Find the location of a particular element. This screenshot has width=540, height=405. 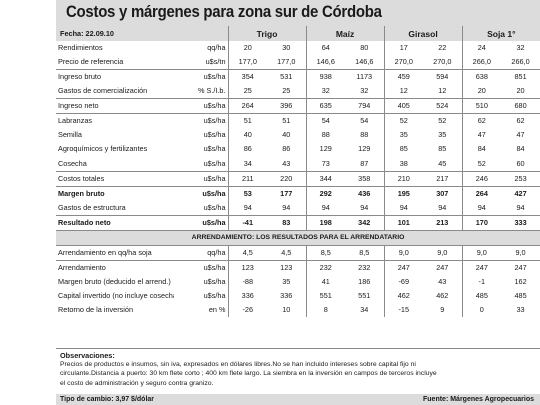

value-cell: 638 is located at coordinates (481, 77).